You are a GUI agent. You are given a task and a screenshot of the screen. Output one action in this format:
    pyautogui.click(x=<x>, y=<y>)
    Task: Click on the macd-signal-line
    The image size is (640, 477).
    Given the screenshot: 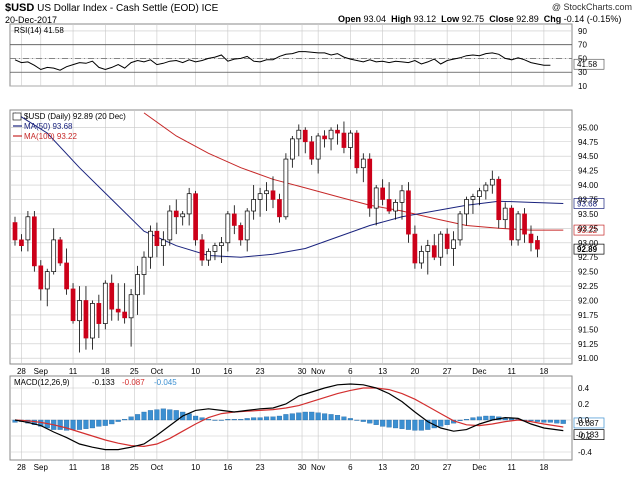 What is the action you would take?
    pyautogui.click(x=289, y=417)
    